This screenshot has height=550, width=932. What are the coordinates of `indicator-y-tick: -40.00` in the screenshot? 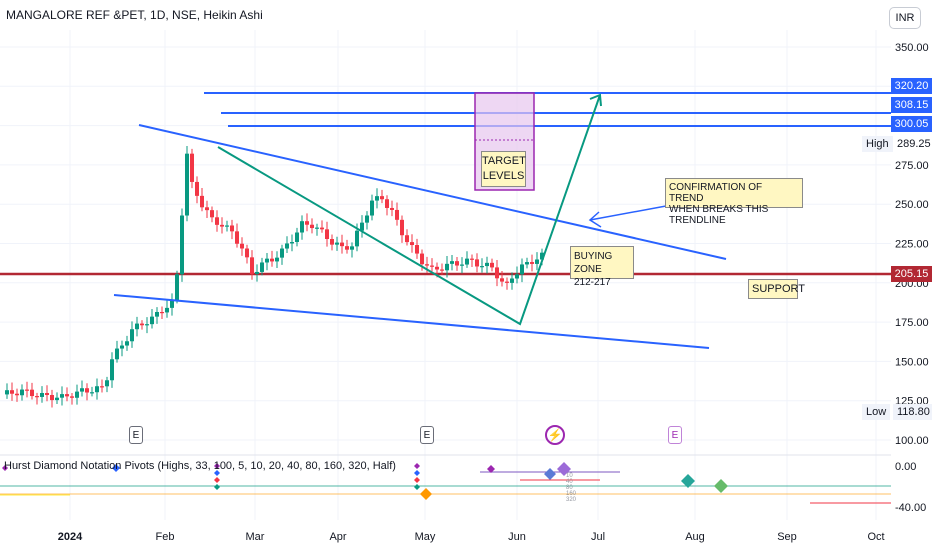 It's located at (910, 508).